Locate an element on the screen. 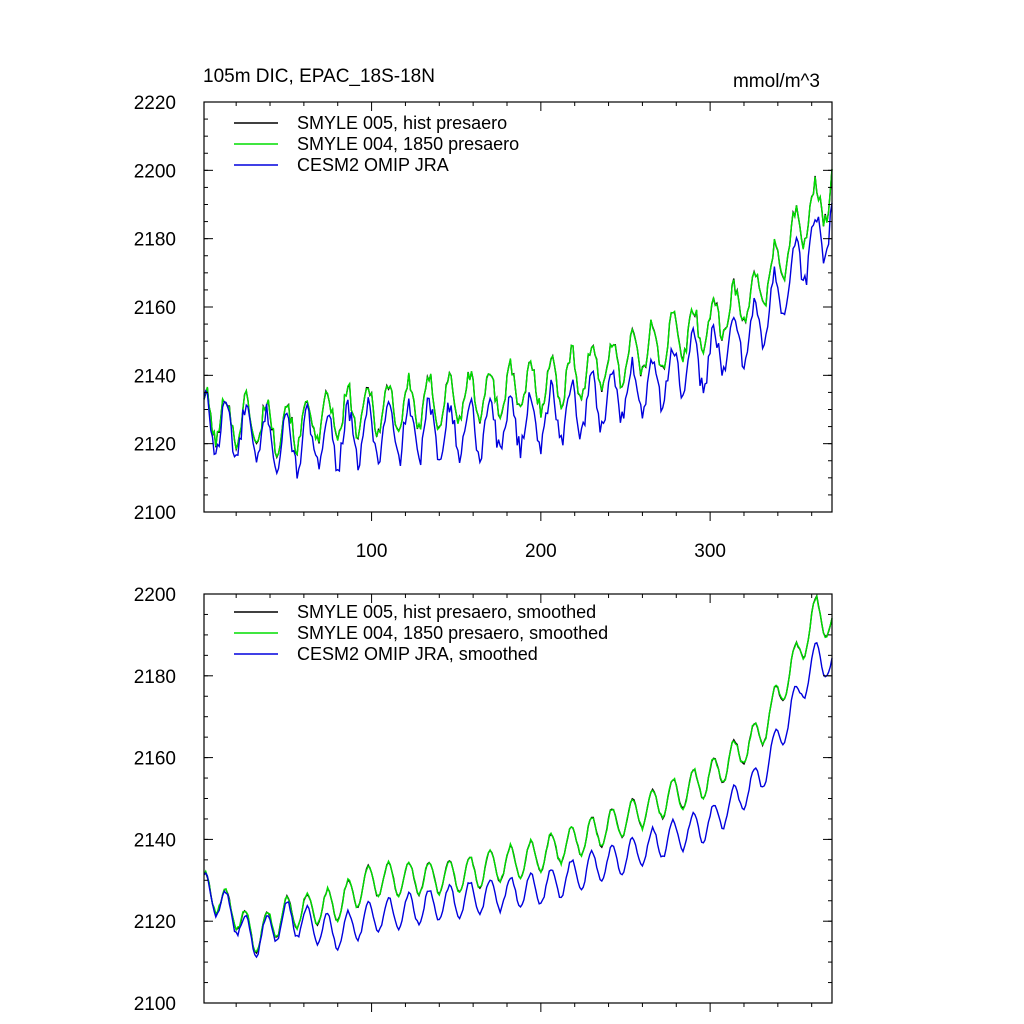 This screenshot has height=1024, width=1024. x-tick-label: 200 is located at coordinates (541, 551).